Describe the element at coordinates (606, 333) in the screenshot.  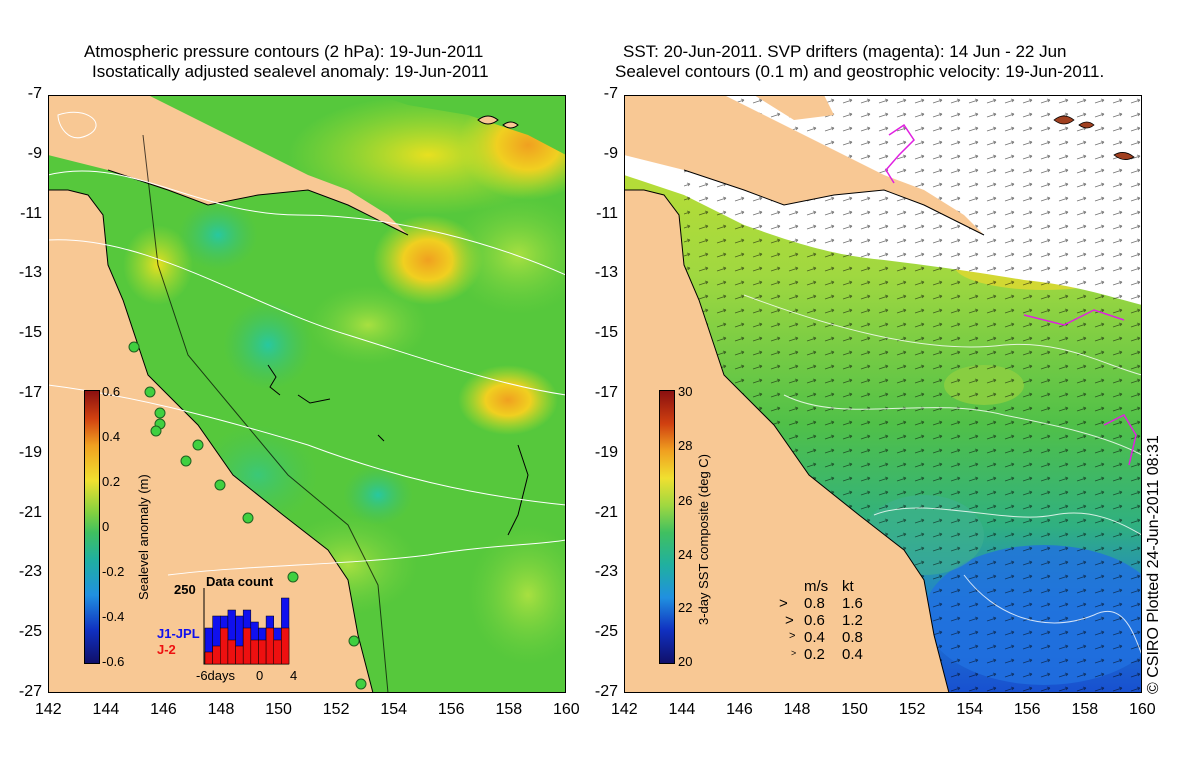
I see `right-y-tick-label: -15` at that location.